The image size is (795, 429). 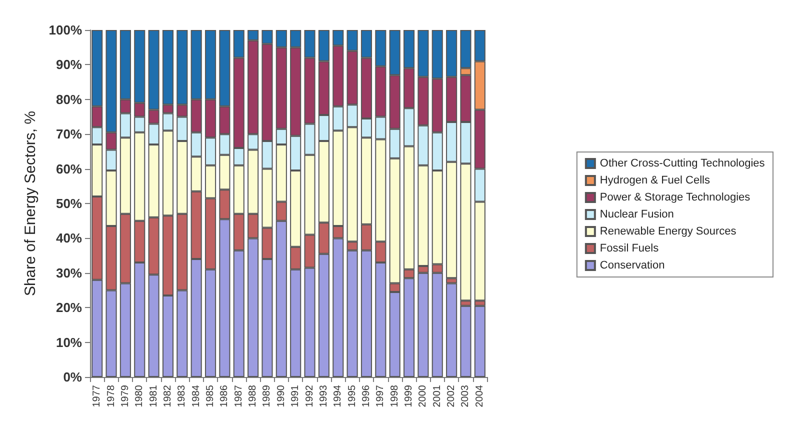 What do you see at coordinates (69, 134) in the screenshot?
I see `y-tick-label: 70%` at bounding box center [69, 134].